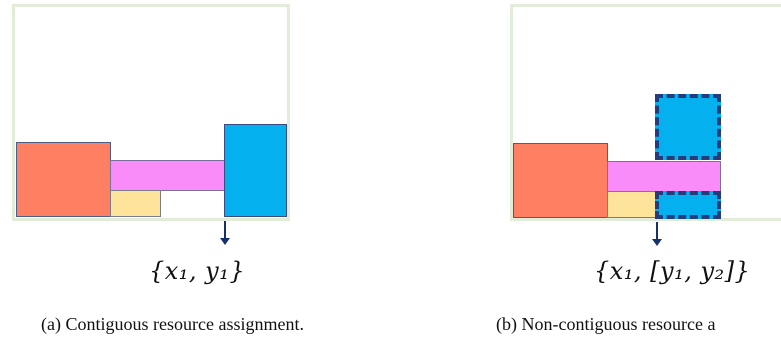  I want to click on red-block-b, so click(560, 180).